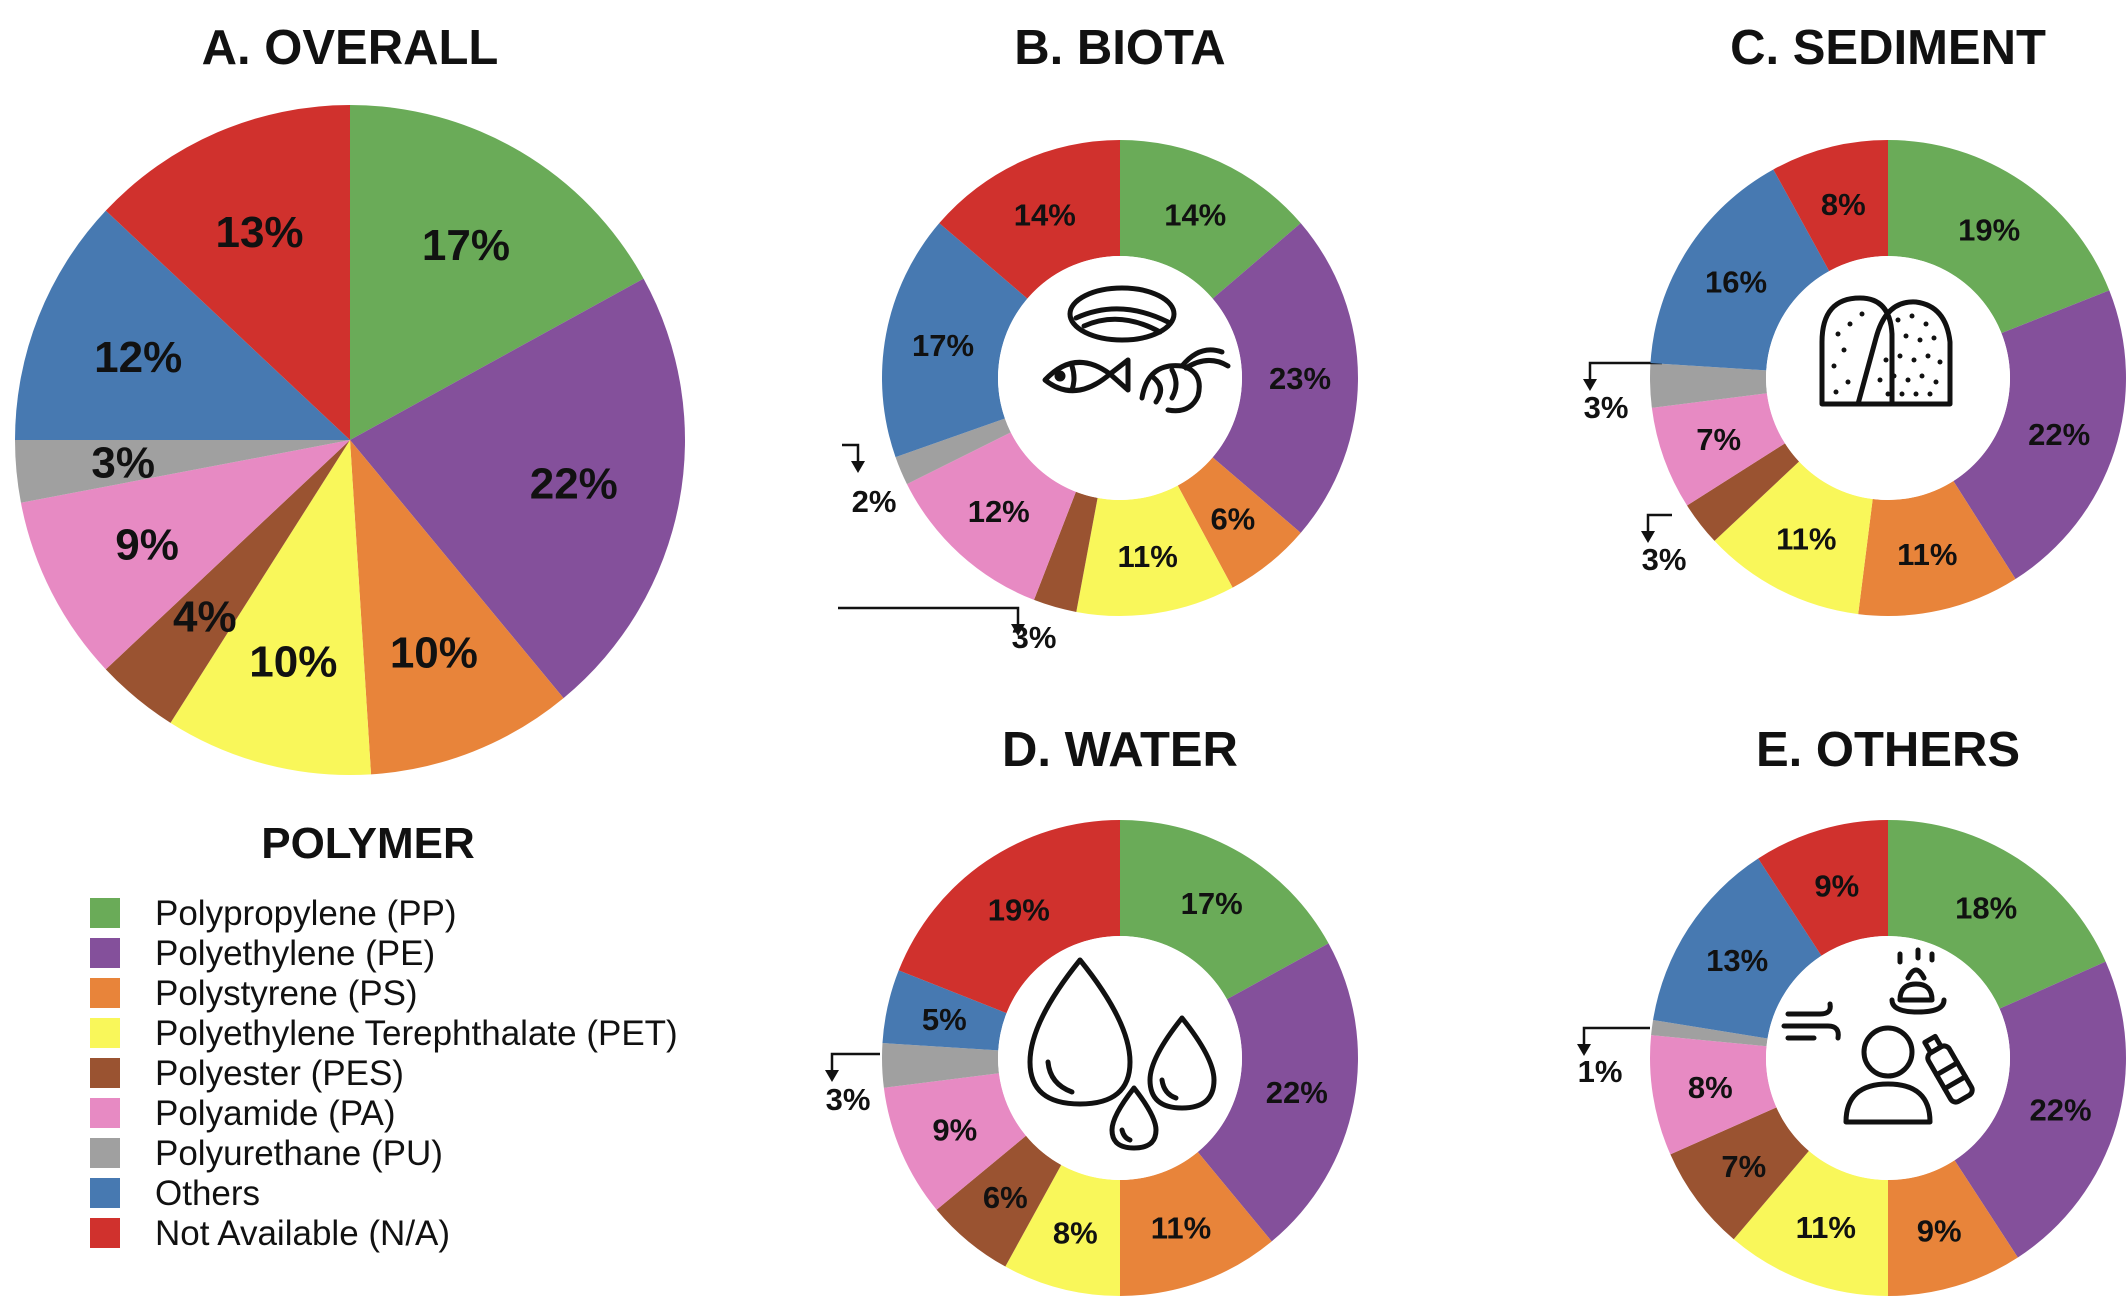  I want to click on slice-water-pu, so click(940, 1065).